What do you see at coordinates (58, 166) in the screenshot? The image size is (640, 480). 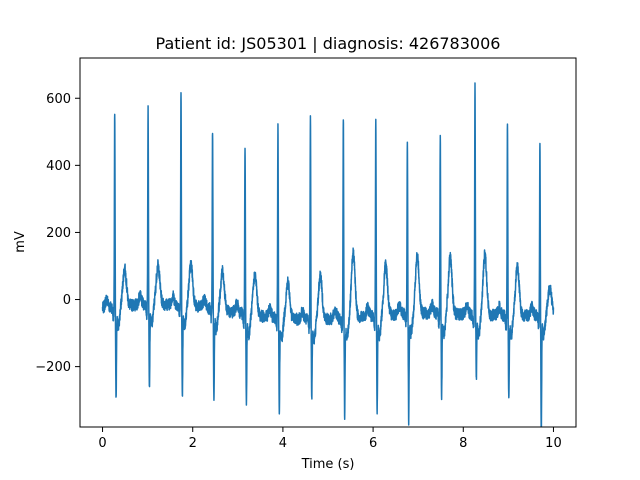 I see `y-tick-label: 400` at bounding box center [58, 166].